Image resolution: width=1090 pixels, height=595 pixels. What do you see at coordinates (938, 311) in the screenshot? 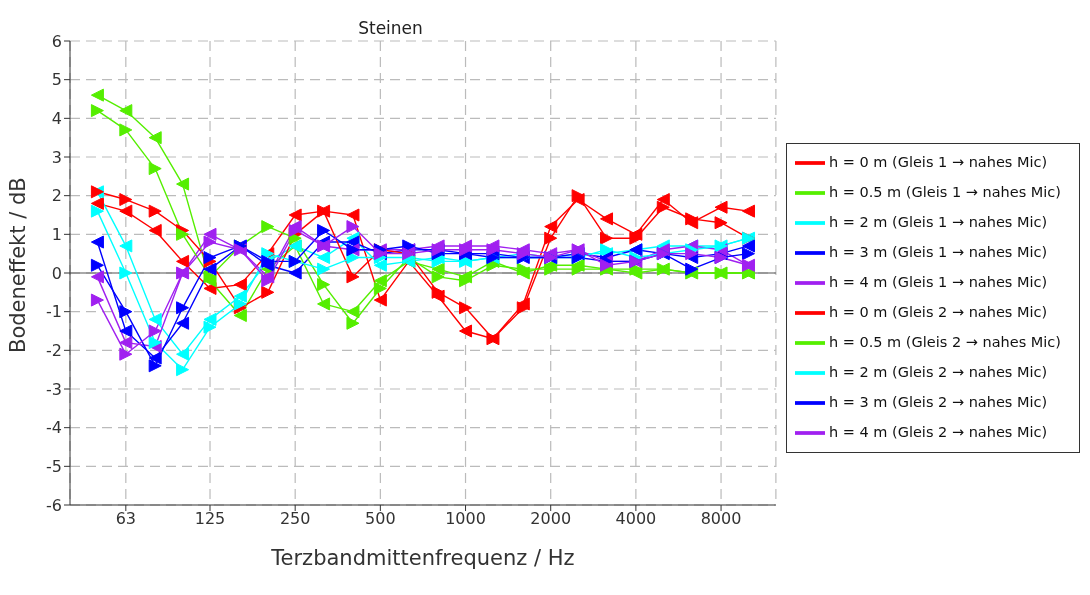
I see `legend-label: h = 0 m (Gleis 2 → nahes Mic)` at bounding box center [938, 311].